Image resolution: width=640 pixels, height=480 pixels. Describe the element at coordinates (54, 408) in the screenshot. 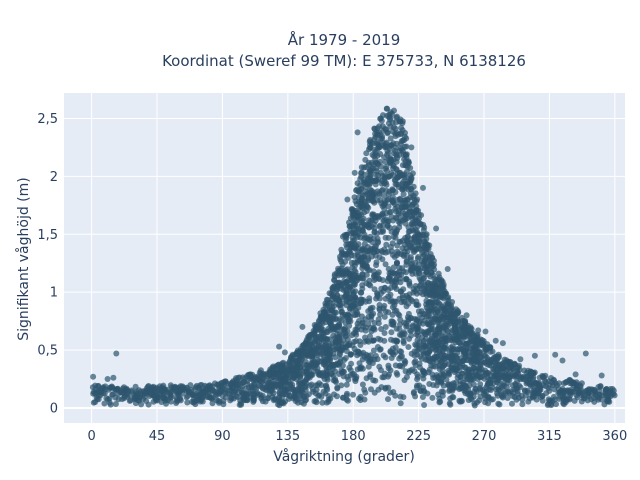

I see `y-tick-label: 0` at that location.